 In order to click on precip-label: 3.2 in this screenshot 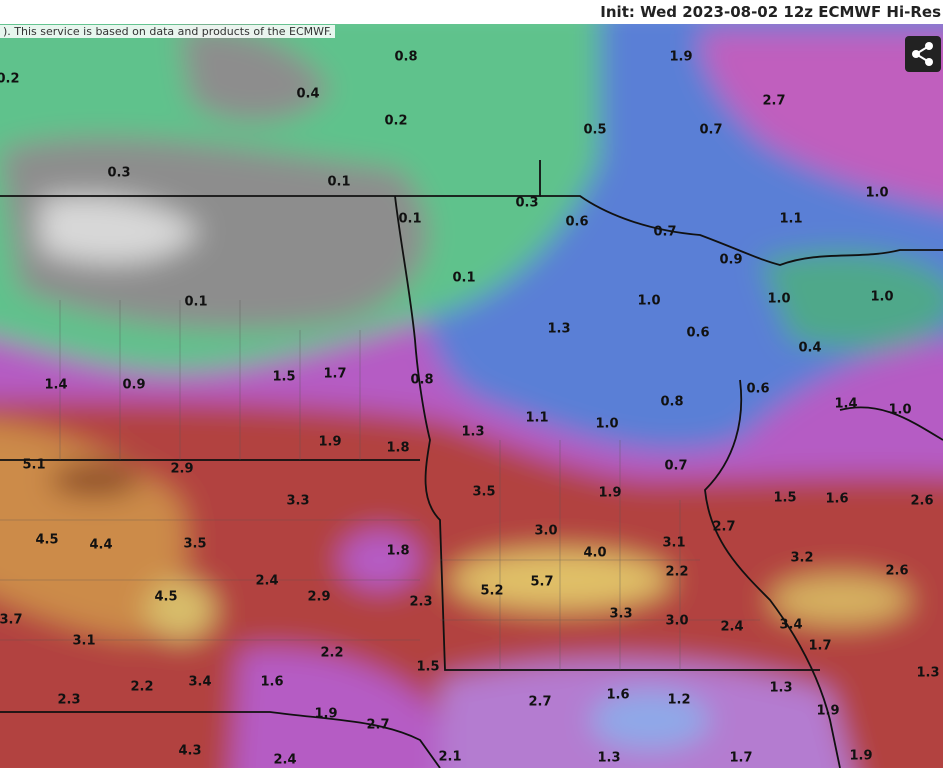, I will do `click(801, 558)`.